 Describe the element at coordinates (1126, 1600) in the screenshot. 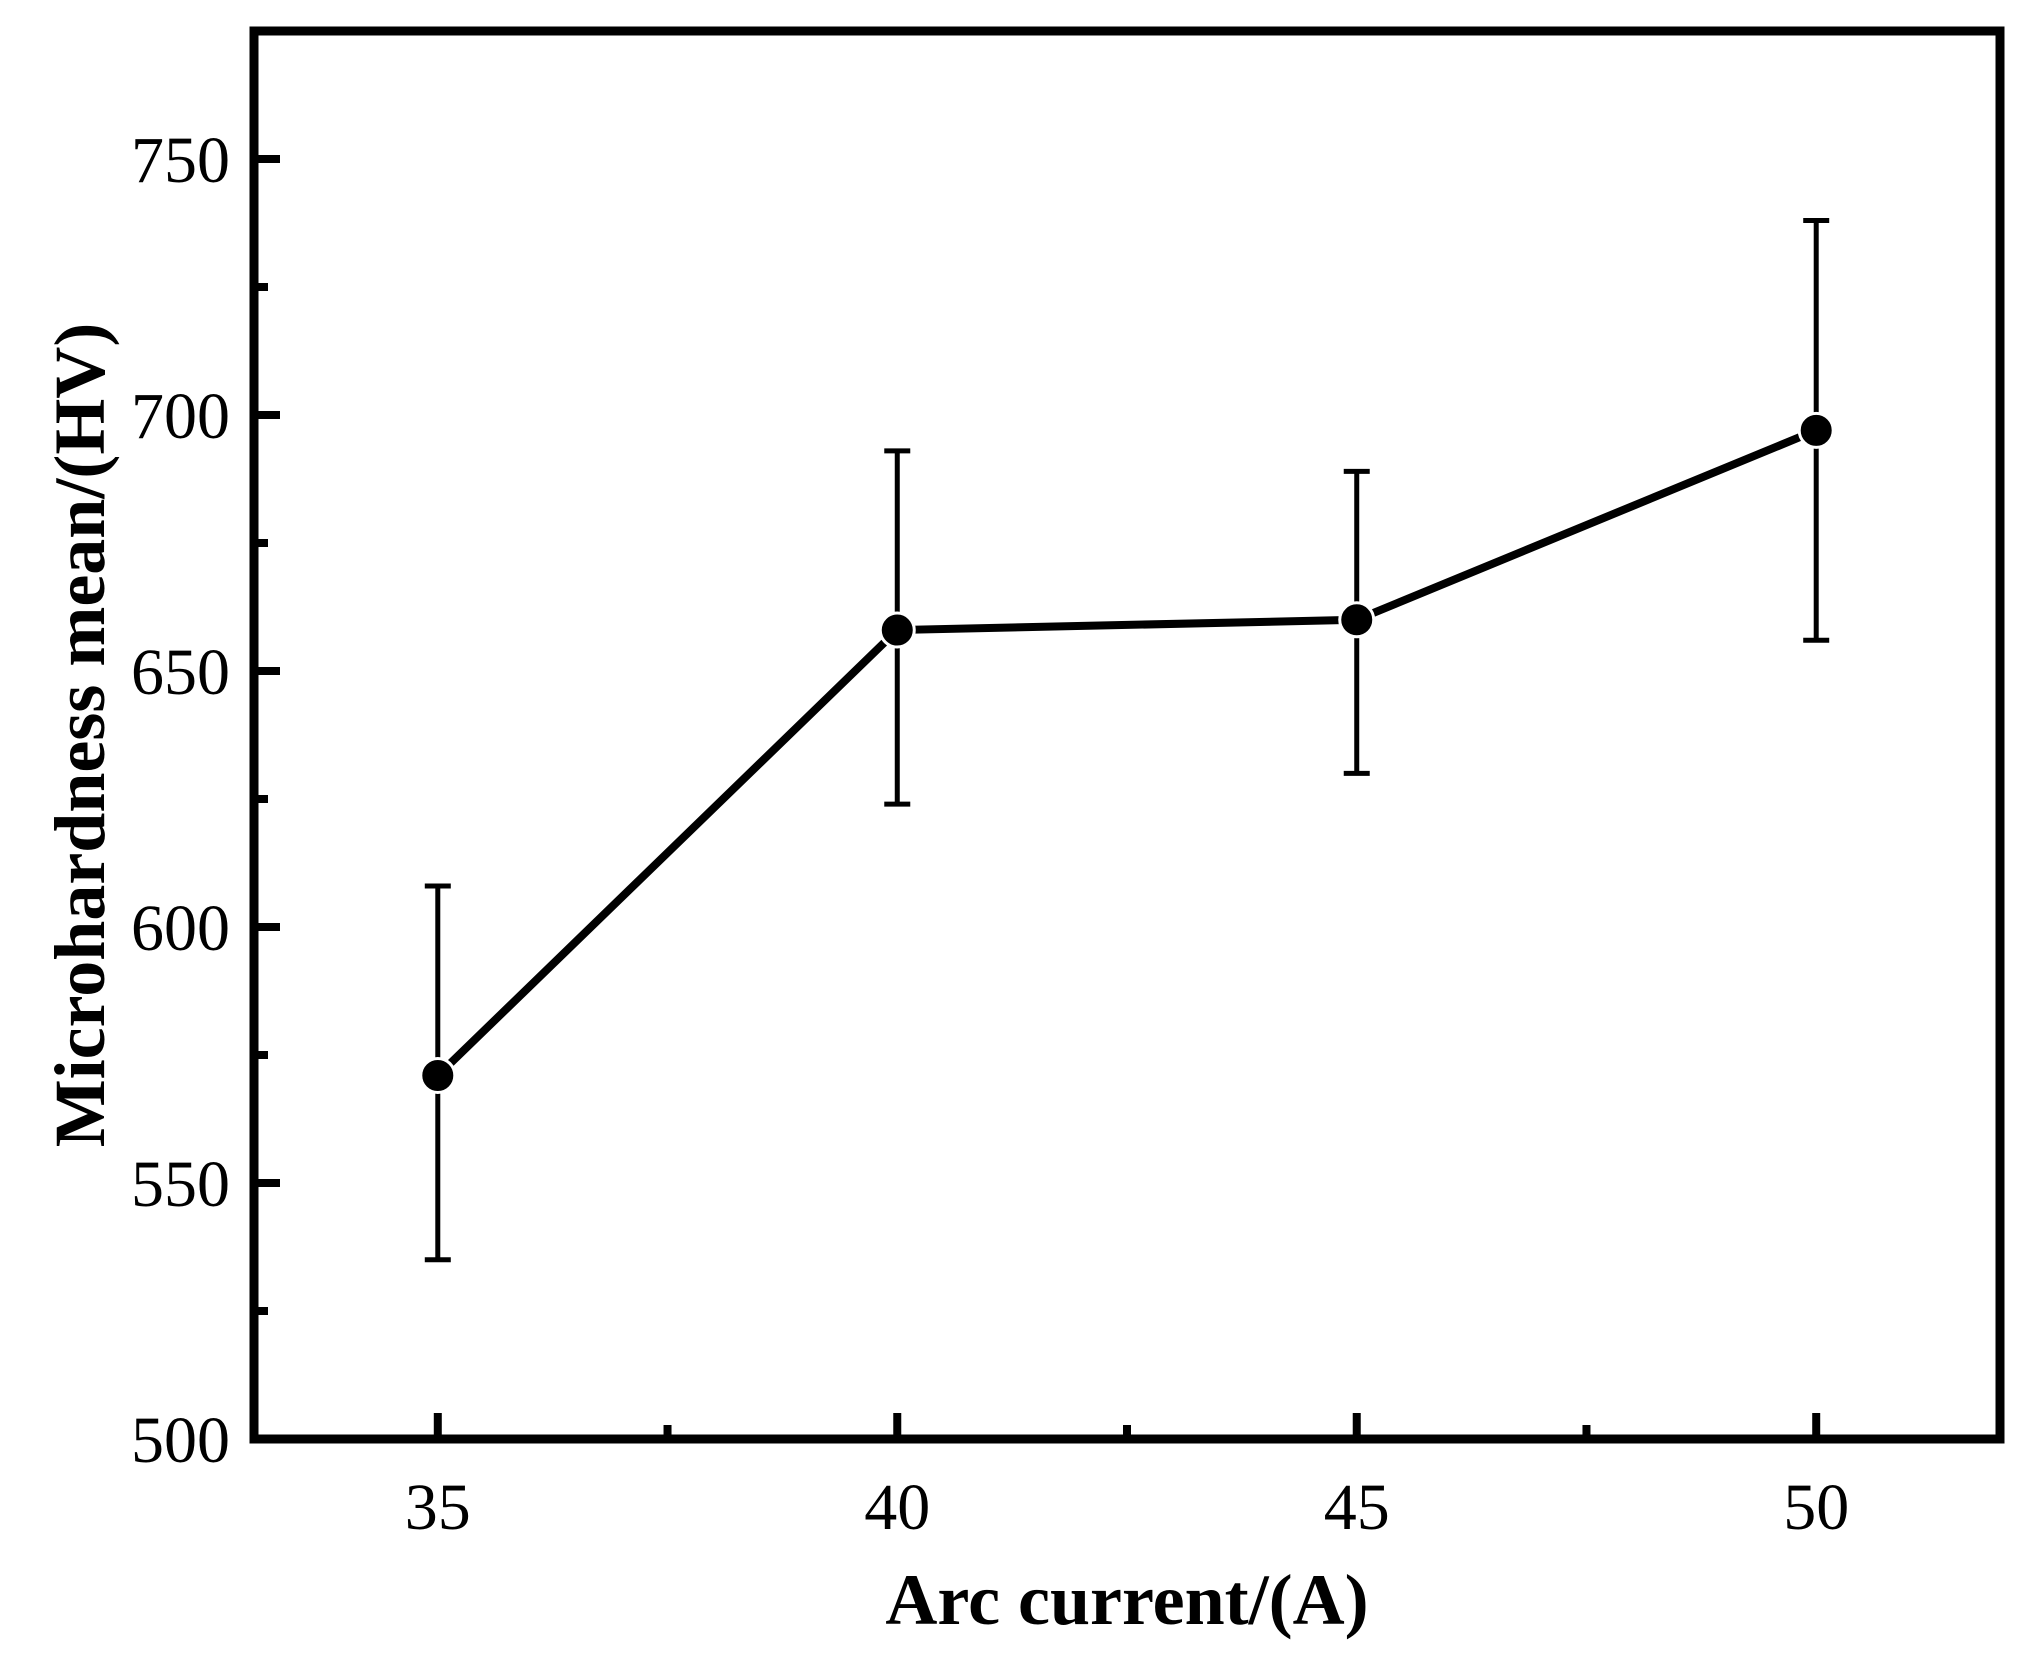

I see `x-axis-title: Arc current/(A)` at that location.